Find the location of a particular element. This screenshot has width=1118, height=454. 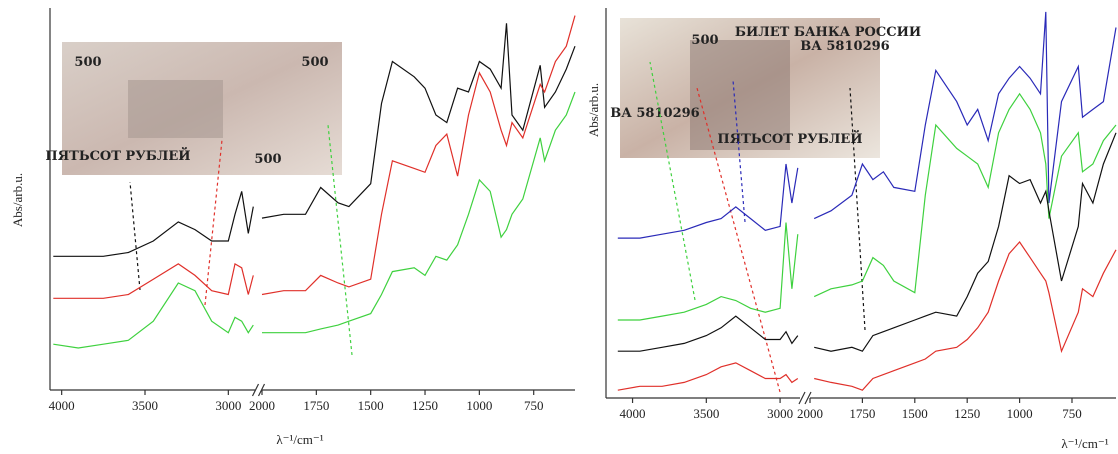

spectrum-line is located at coordinates (867, 316).